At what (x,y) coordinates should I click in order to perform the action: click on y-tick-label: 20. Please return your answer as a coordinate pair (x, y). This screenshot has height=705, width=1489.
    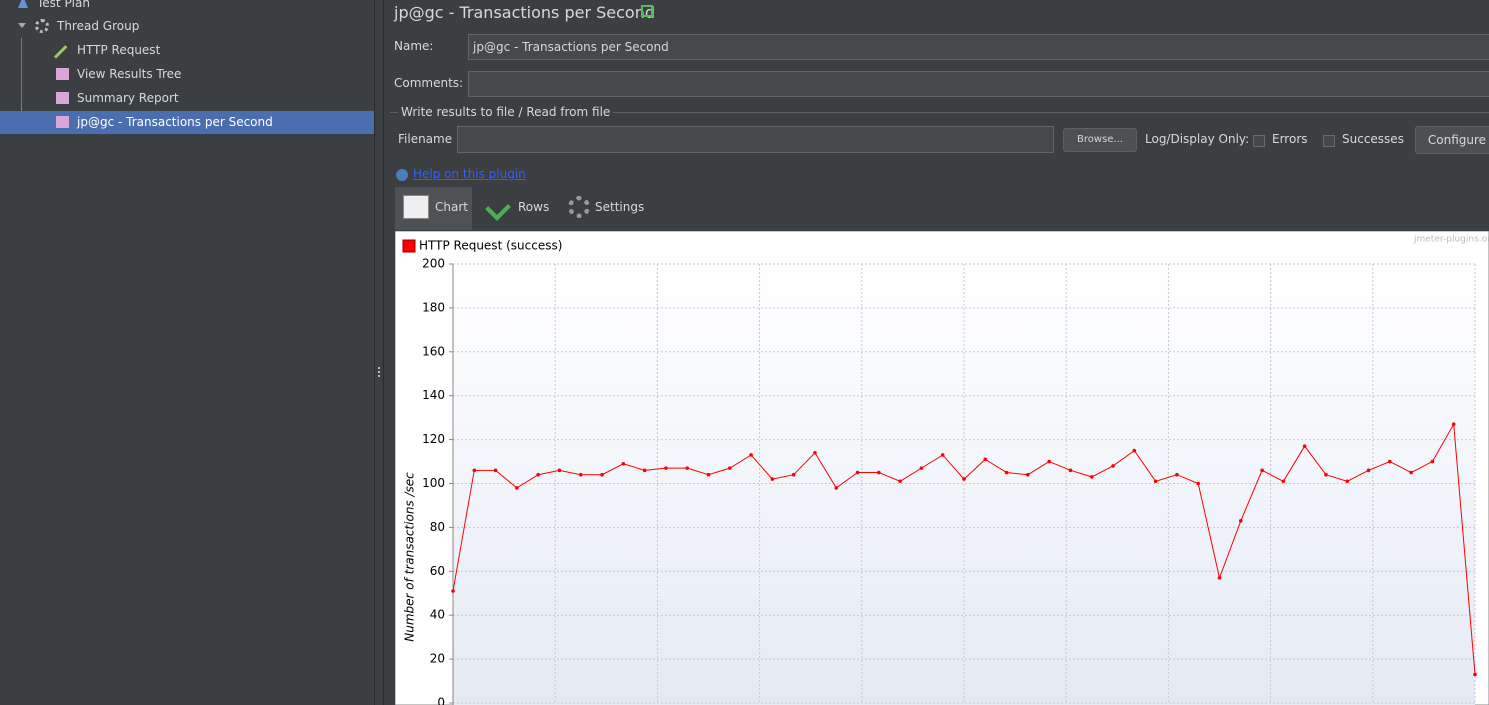
    Looking at the image, I should click on (437, 659).